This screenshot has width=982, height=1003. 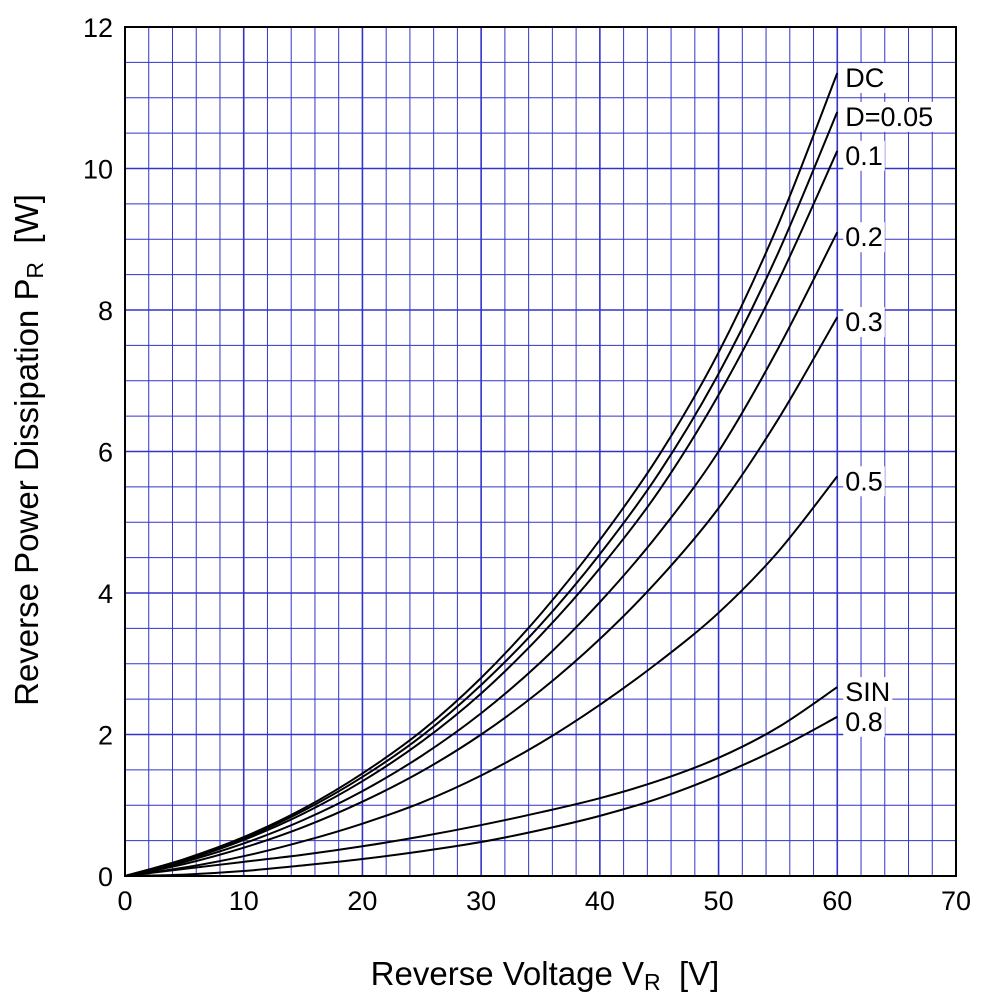 I want to click on y-tick-label: 2, so click(x=105, y=736).